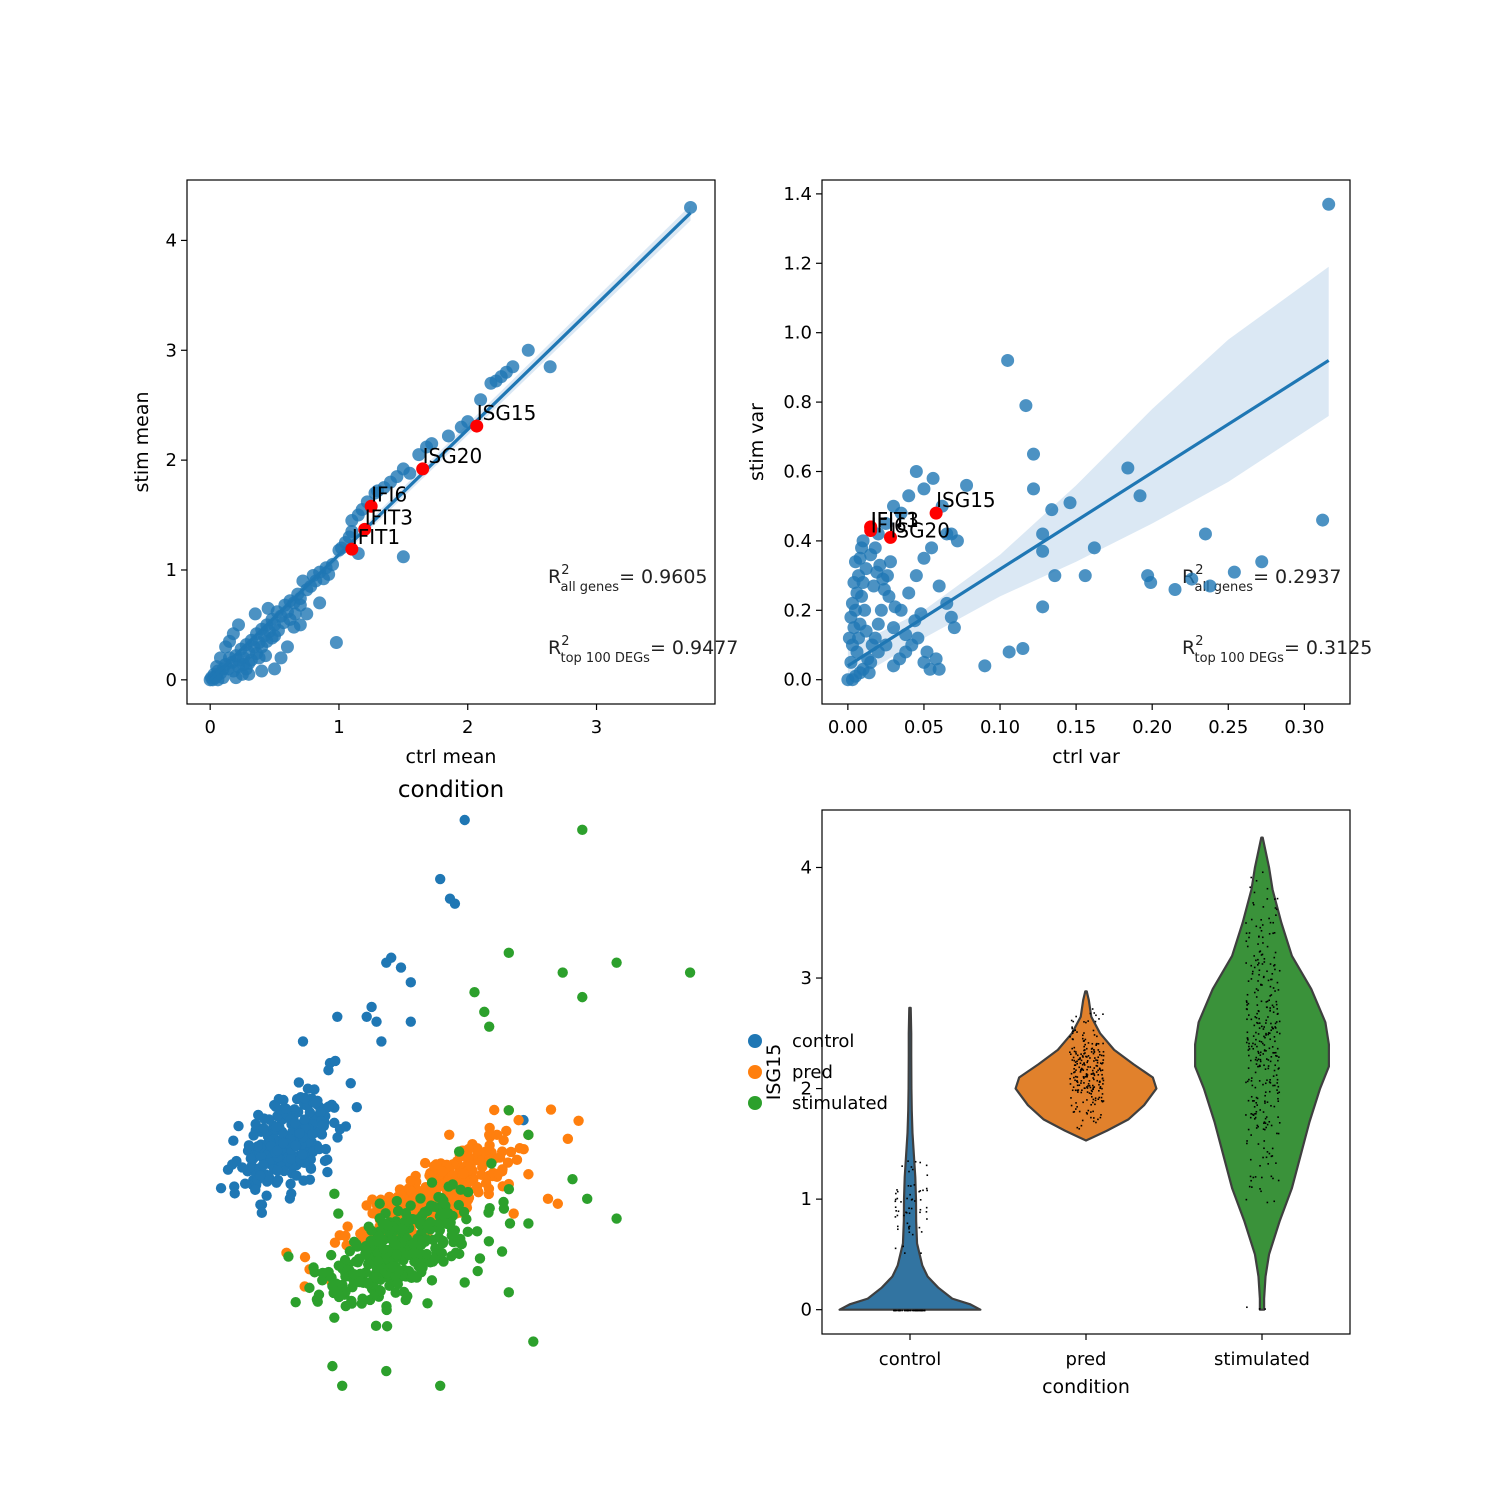 The width and height of the screenshot is (1500, 1500). I want to click on var-ylabel: stim var, so click(757, 442).